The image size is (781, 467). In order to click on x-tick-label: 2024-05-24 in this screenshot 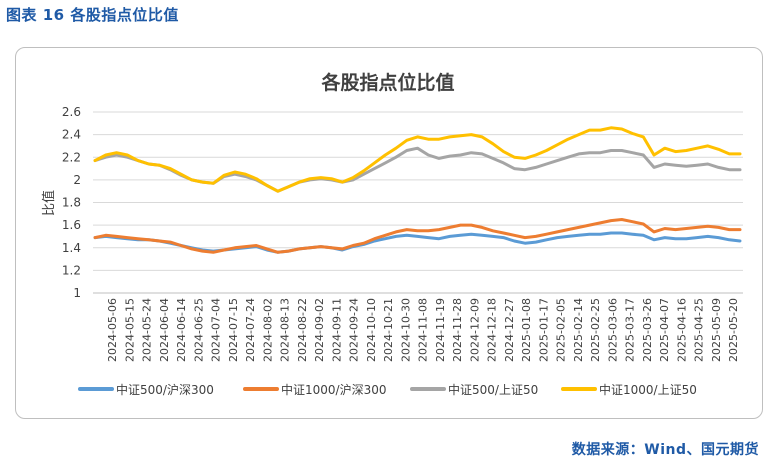, I will do `click(147, 330)`.